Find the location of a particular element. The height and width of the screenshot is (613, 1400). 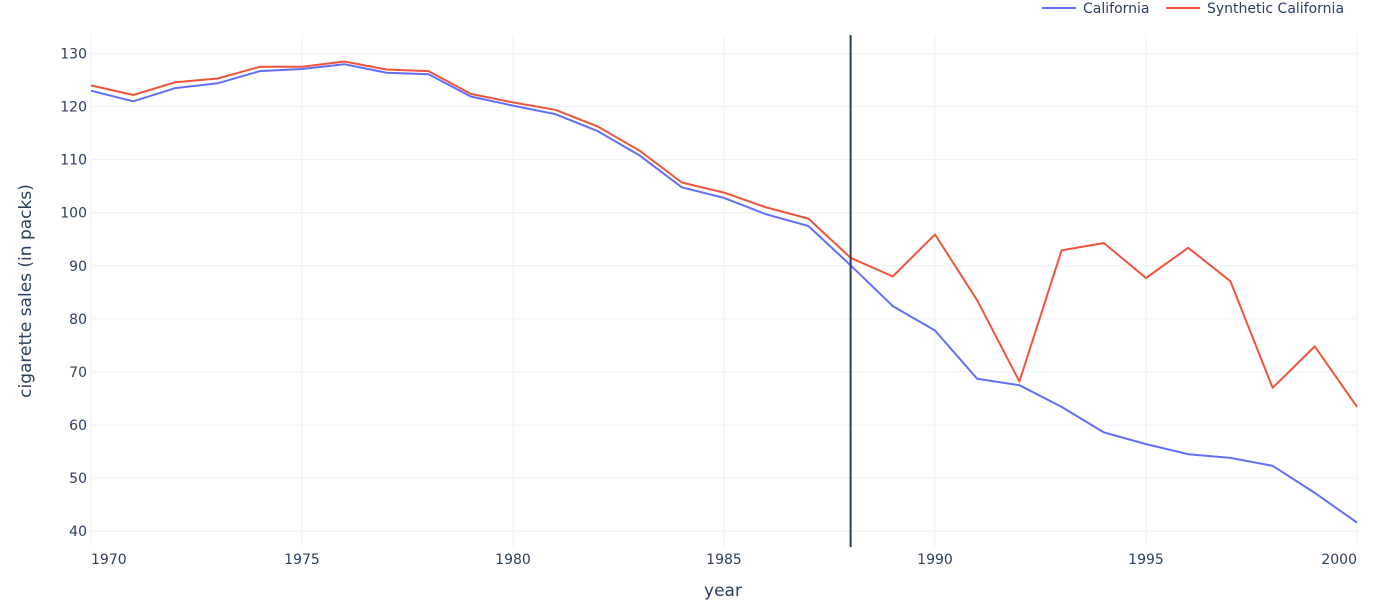

y-tick-label: 130 is located at coordinates (73, 55).